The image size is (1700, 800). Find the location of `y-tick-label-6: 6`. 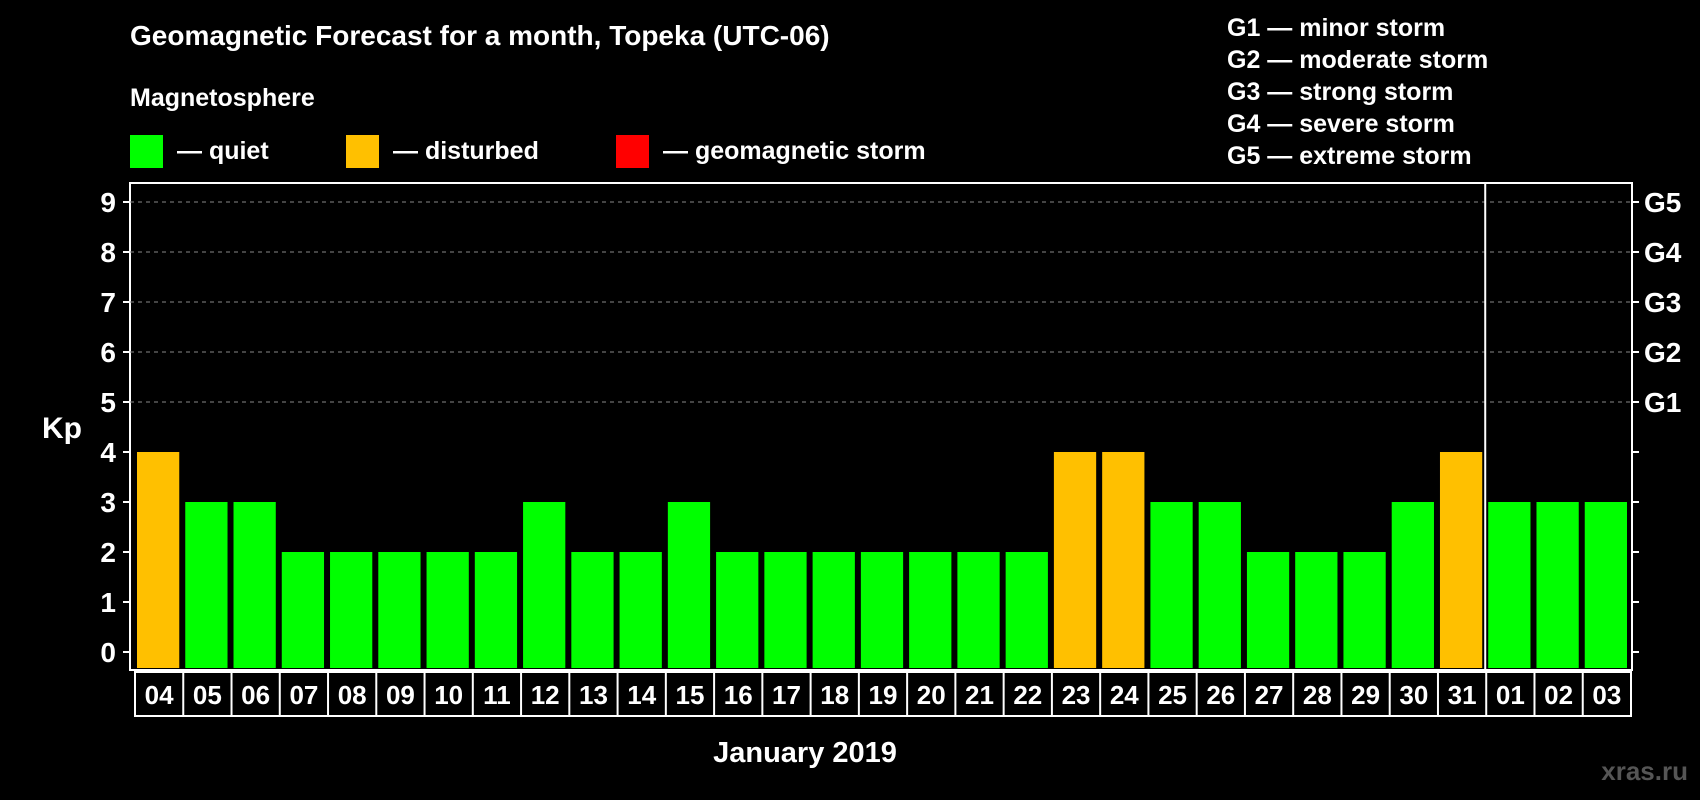

y-tick-label-6: 6 is located at coordinates (108, 352).